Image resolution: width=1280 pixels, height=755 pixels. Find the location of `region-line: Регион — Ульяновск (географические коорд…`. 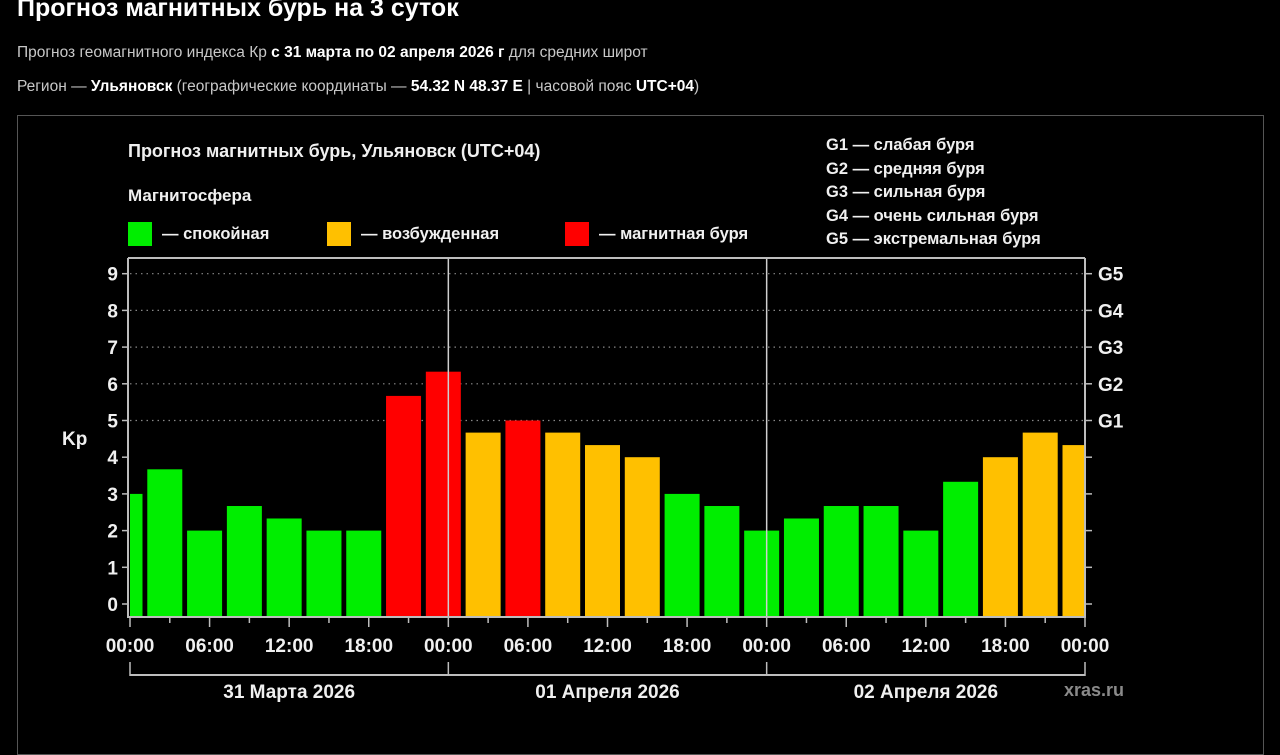

region-line: Регион — Ульяновск (географические коорд… is located at coordinates (358, 87).